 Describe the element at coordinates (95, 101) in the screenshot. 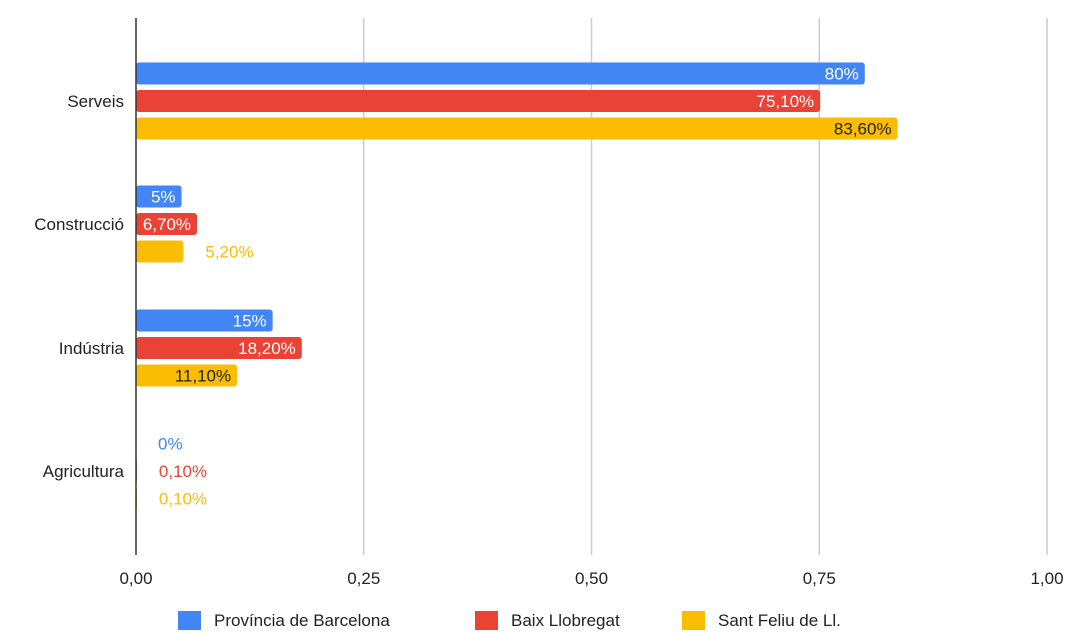

I see `category-label: Serveis` at that location.